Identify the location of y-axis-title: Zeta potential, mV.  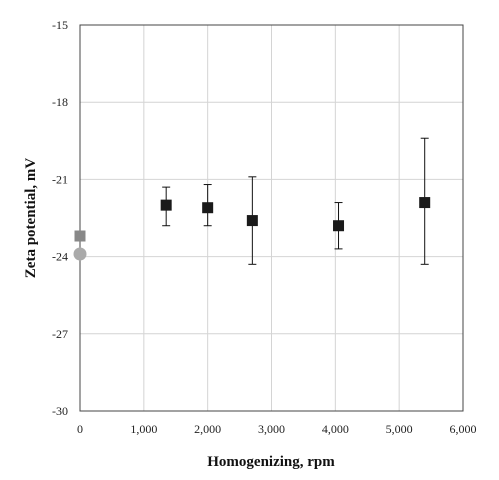
(31, 218).